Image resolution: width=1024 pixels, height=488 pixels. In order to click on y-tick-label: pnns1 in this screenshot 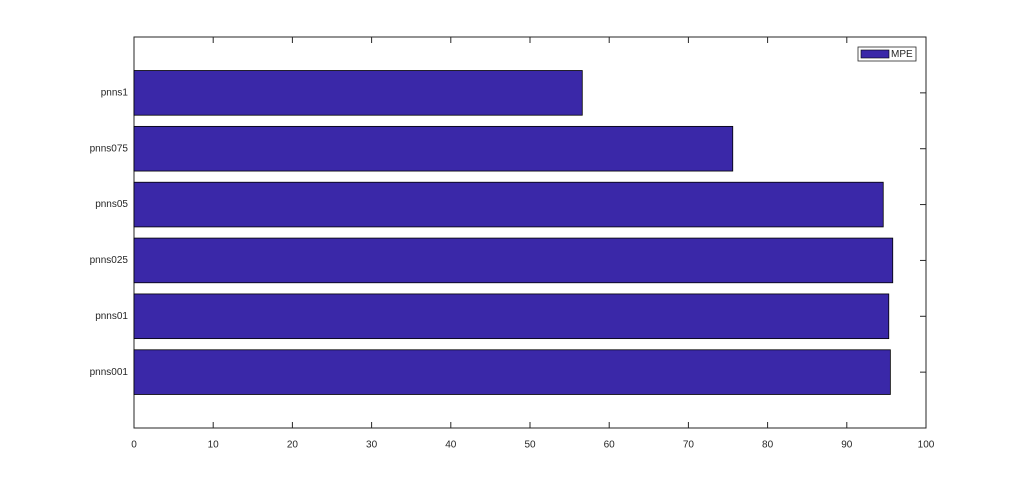, I will do `click(115, 92)`.